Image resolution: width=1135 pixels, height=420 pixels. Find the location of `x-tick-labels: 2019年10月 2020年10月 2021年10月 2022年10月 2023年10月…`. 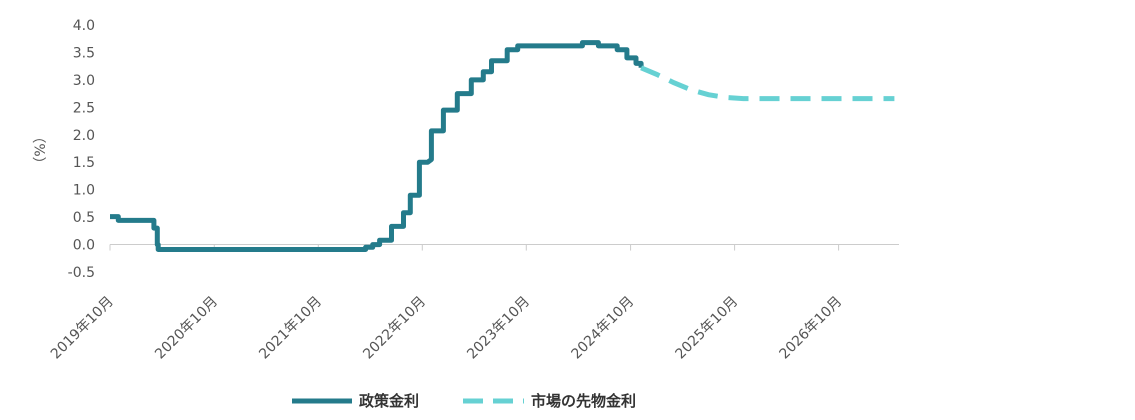

x-tick-labels: 2019年10月 2020年10月 2021年10月 2022年10月 2023年10月… is located at coordinates (447, 328).